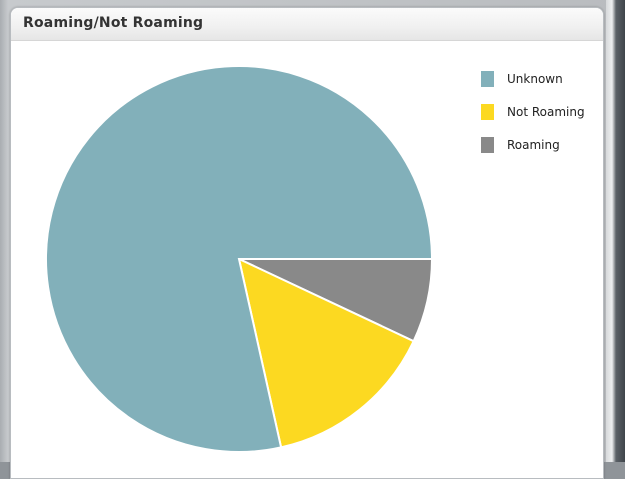 This screenshot has width=625, height=479. I want to click on legend-swatch-unknown, so click(487, 79).